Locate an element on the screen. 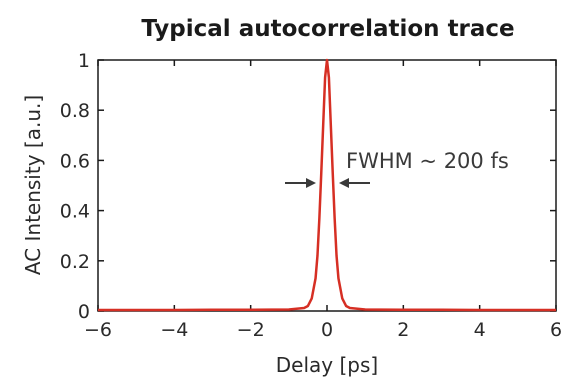  y-tick-label: 1 is located at coordinates (84, 61).